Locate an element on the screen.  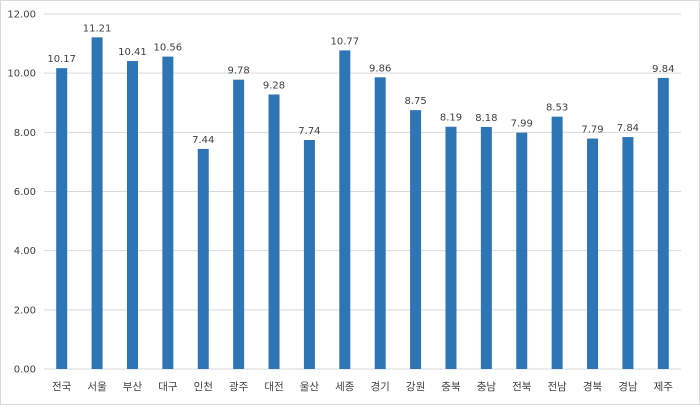
y-tick-label: 2.00 is located at coordinates (25, 310).